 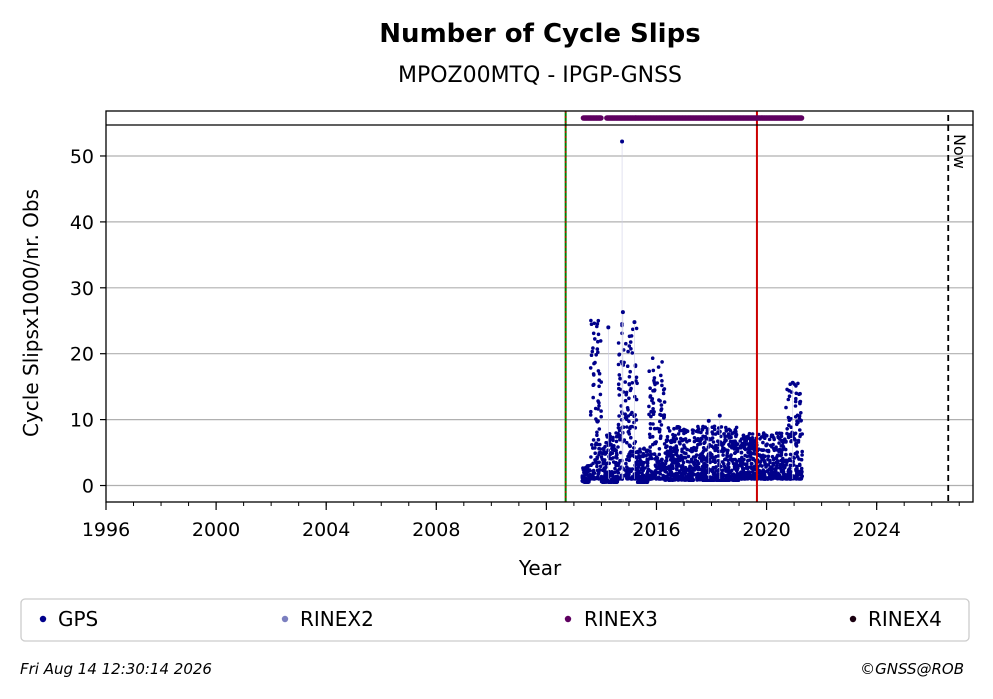 What do you see at coordinates (912, 669) in the screenshot?
I see `footer-credit: ©GNSS@ROB` at bounding box center [912, 669].